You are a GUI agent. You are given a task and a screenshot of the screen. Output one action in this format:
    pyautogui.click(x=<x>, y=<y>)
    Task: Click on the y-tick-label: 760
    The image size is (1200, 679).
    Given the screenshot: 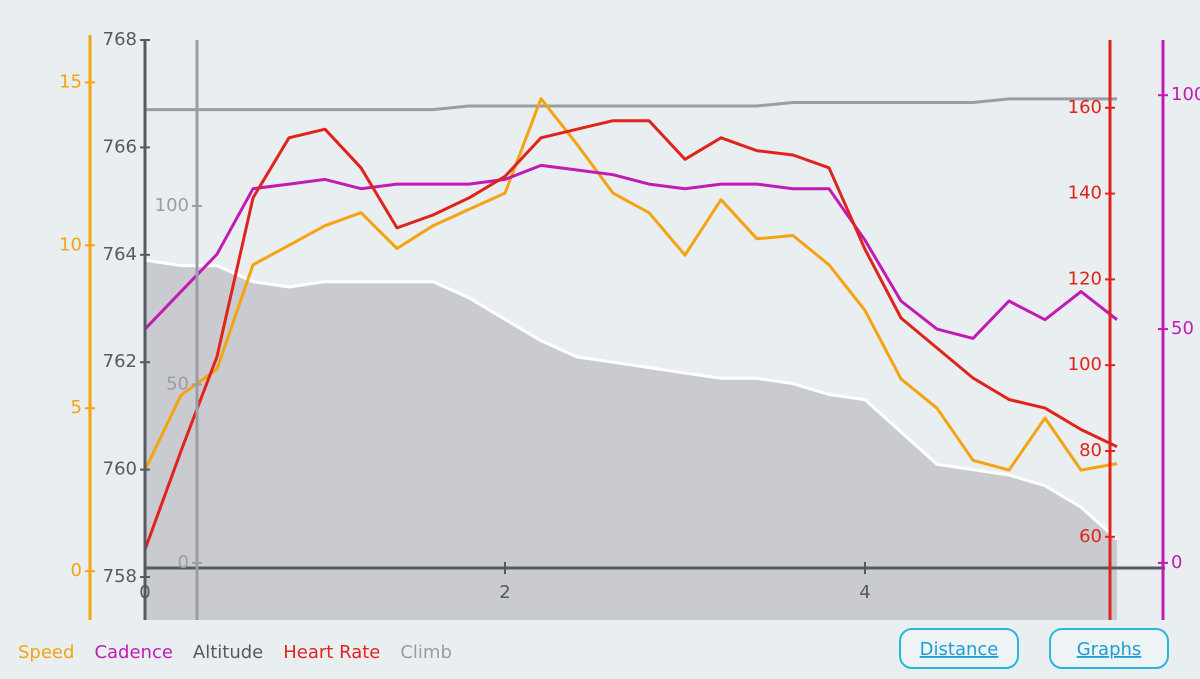 What is the action you would take?
    pyautogui.click(x=120, y=469)
    